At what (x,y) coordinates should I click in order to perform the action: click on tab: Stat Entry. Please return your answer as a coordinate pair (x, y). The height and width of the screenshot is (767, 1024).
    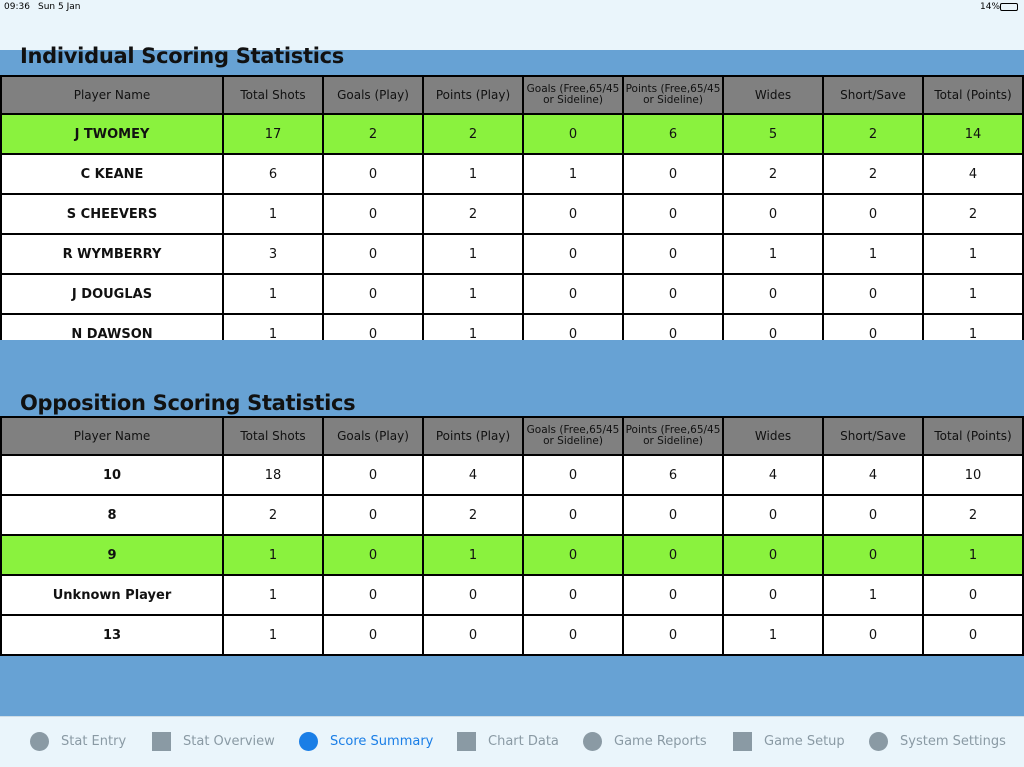
    Looking at the image, I should click on (78, 741).